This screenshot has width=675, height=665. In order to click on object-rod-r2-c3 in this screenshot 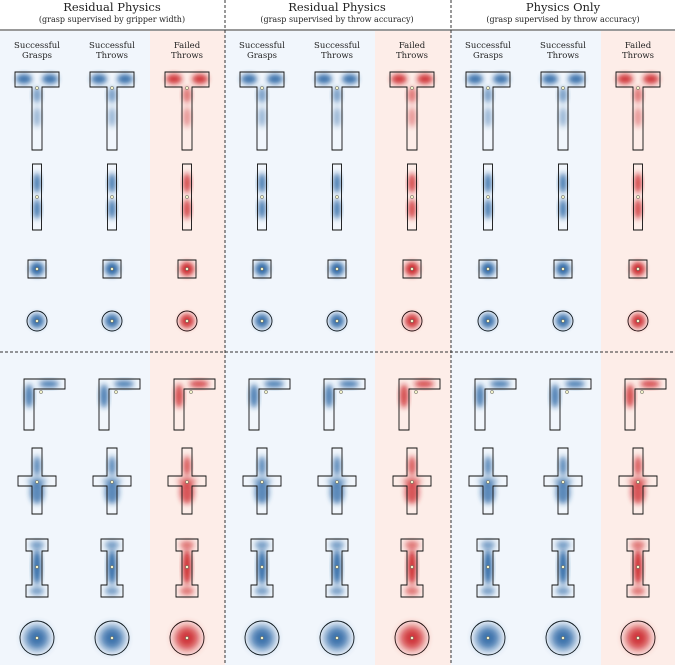, I will do `click(187, 197)`.